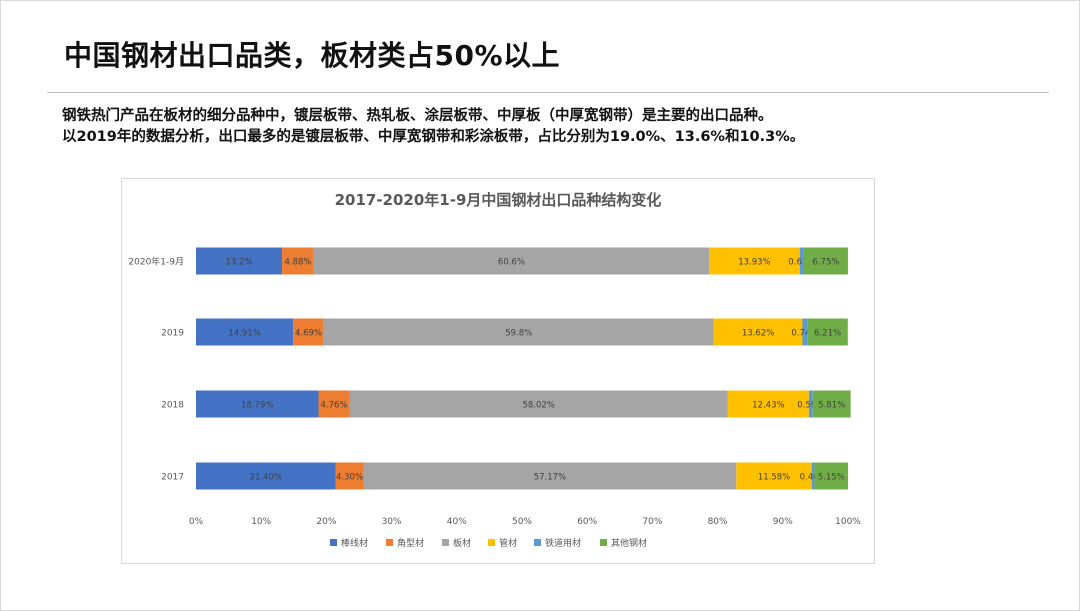 This screenshot has height=611, width=1080. I want to click on bar-data-label: 21.40%, so click(266, 478).